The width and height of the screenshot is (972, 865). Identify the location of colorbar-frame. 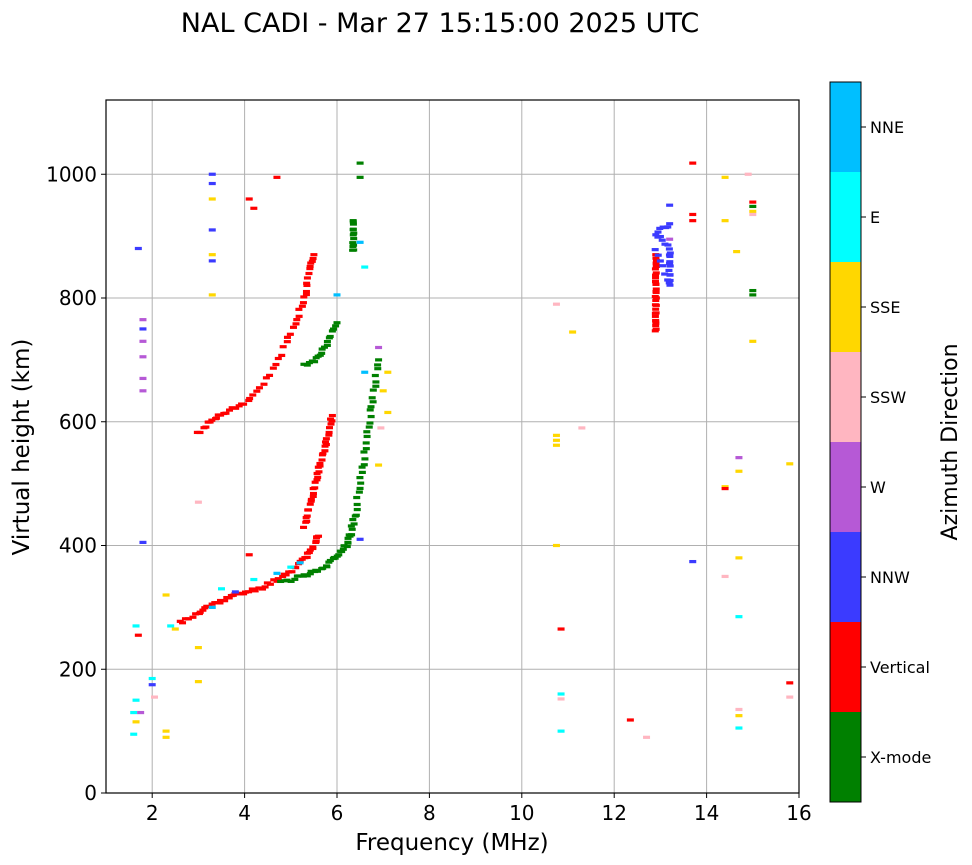
(845, 442).